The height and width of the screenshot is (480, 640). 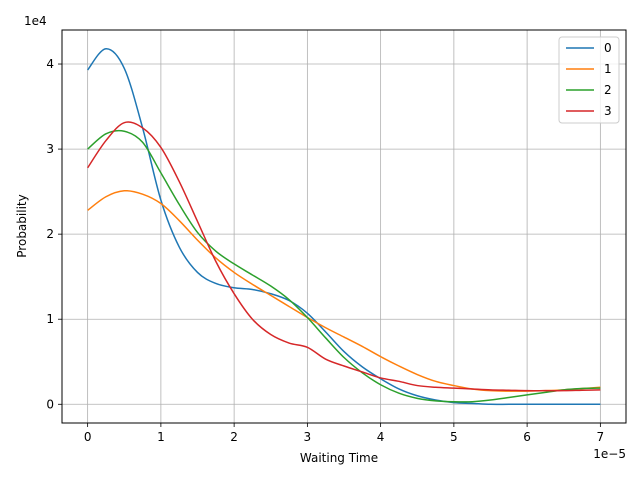 I want to click on x-tick-label: 7, so click(x=601, y=437).